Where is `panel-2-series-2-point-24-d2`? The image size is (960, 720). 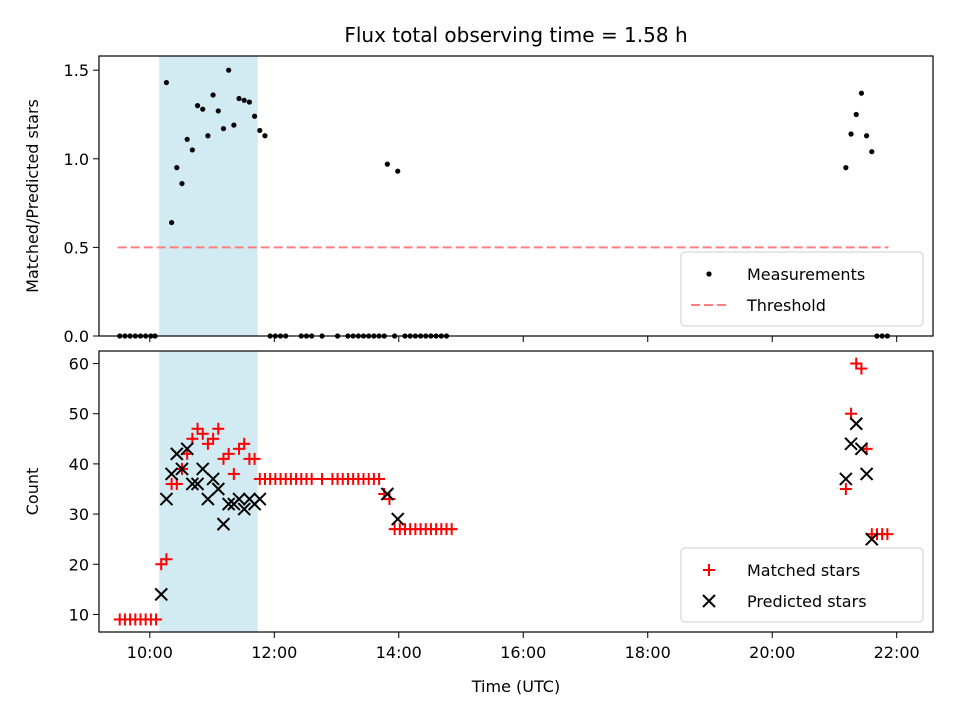
panel-2-series-2-point-24-d2 is located at coordinates (851, 444).